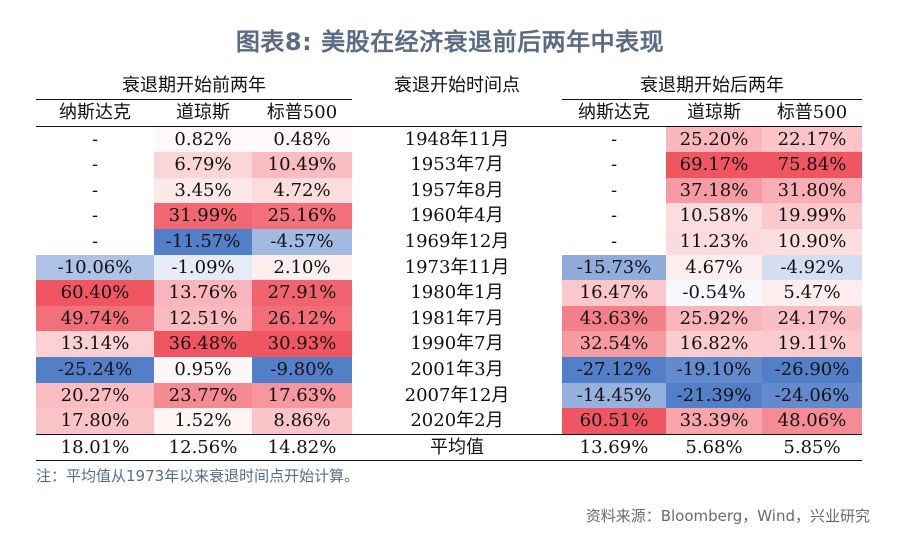  What do you see at coordinates (302, 447) in the screenshot?
I see `avg-before-sp500: 14.82%` at bounding box center [302, 447].